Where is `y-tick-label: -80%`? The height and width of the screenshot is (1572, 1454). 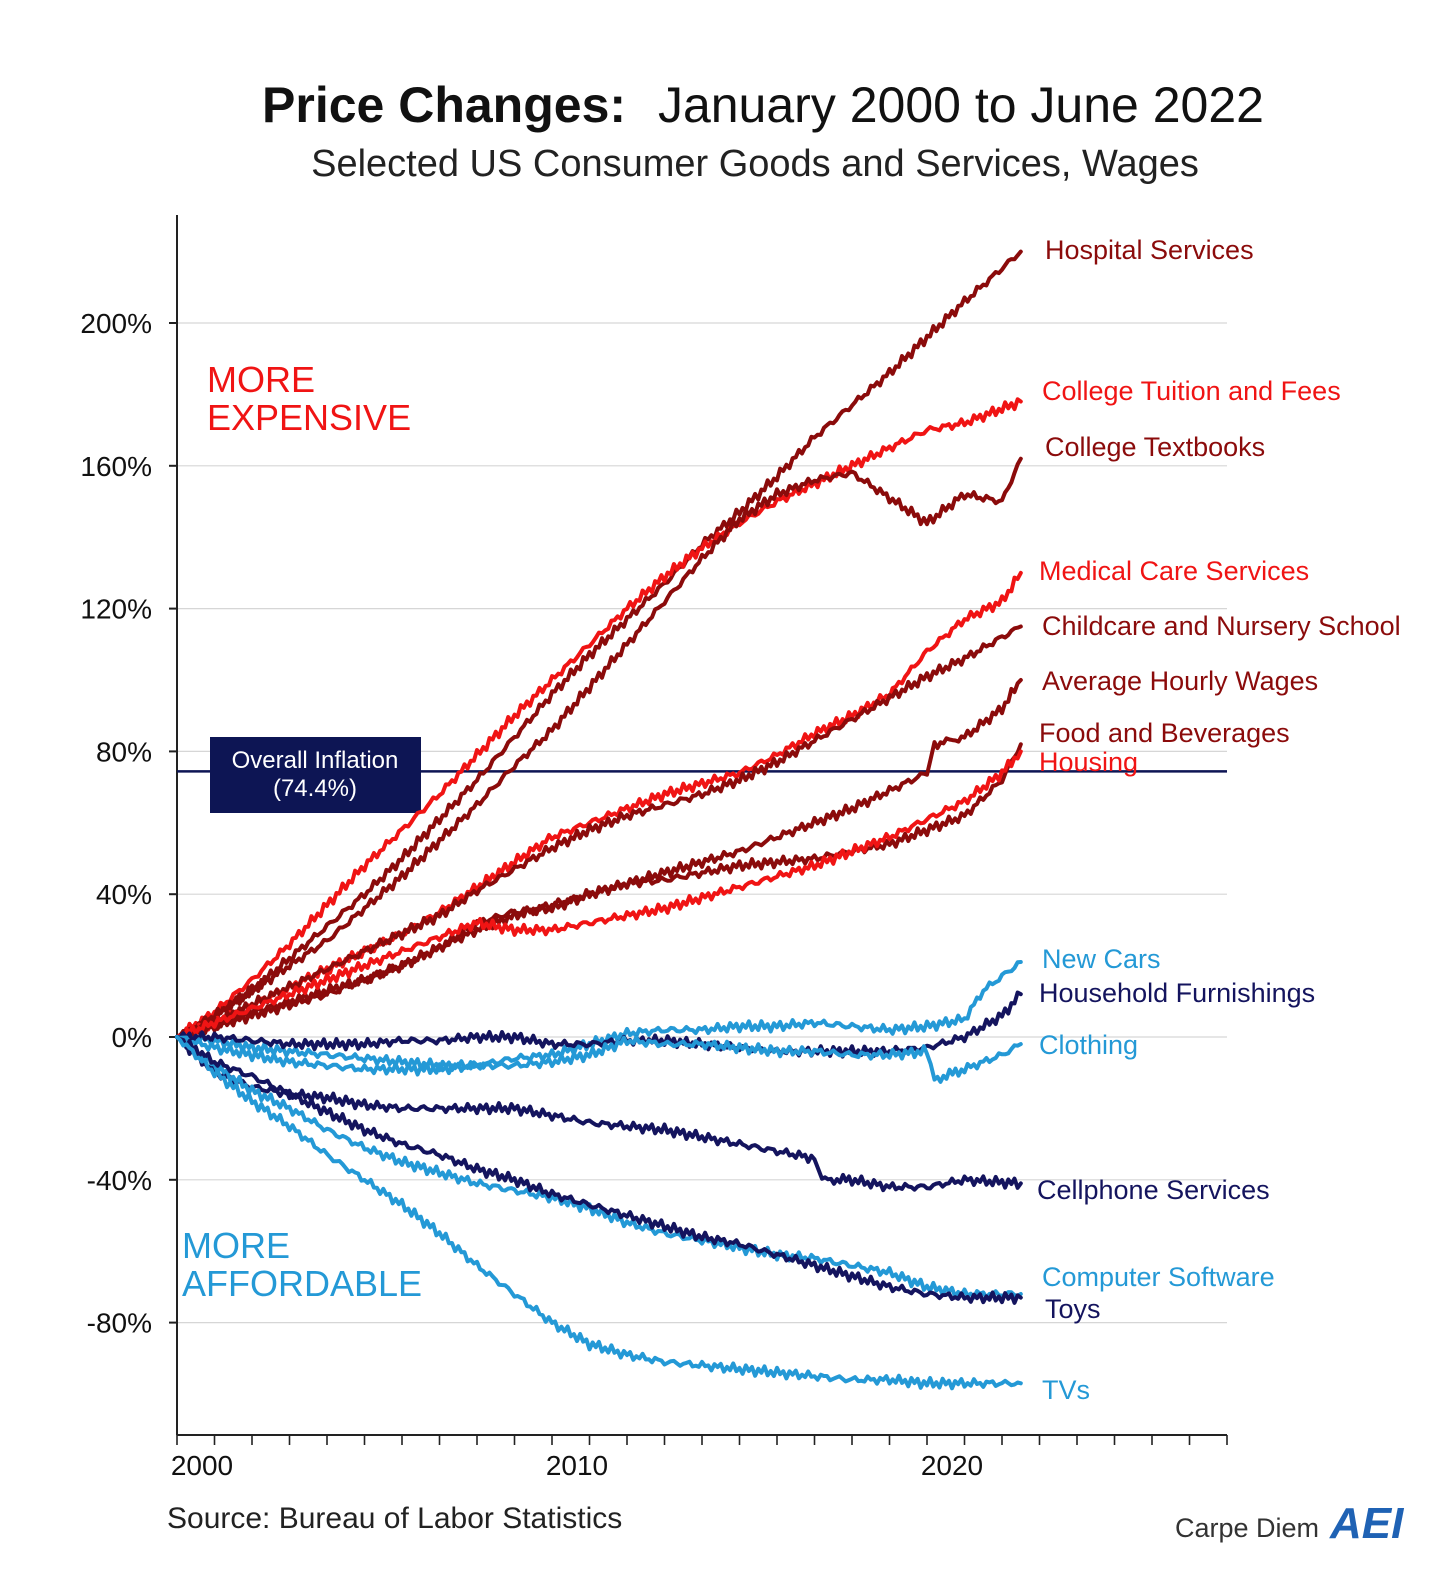 y-tick-label: -80% is located at coordinates (119, 1323).